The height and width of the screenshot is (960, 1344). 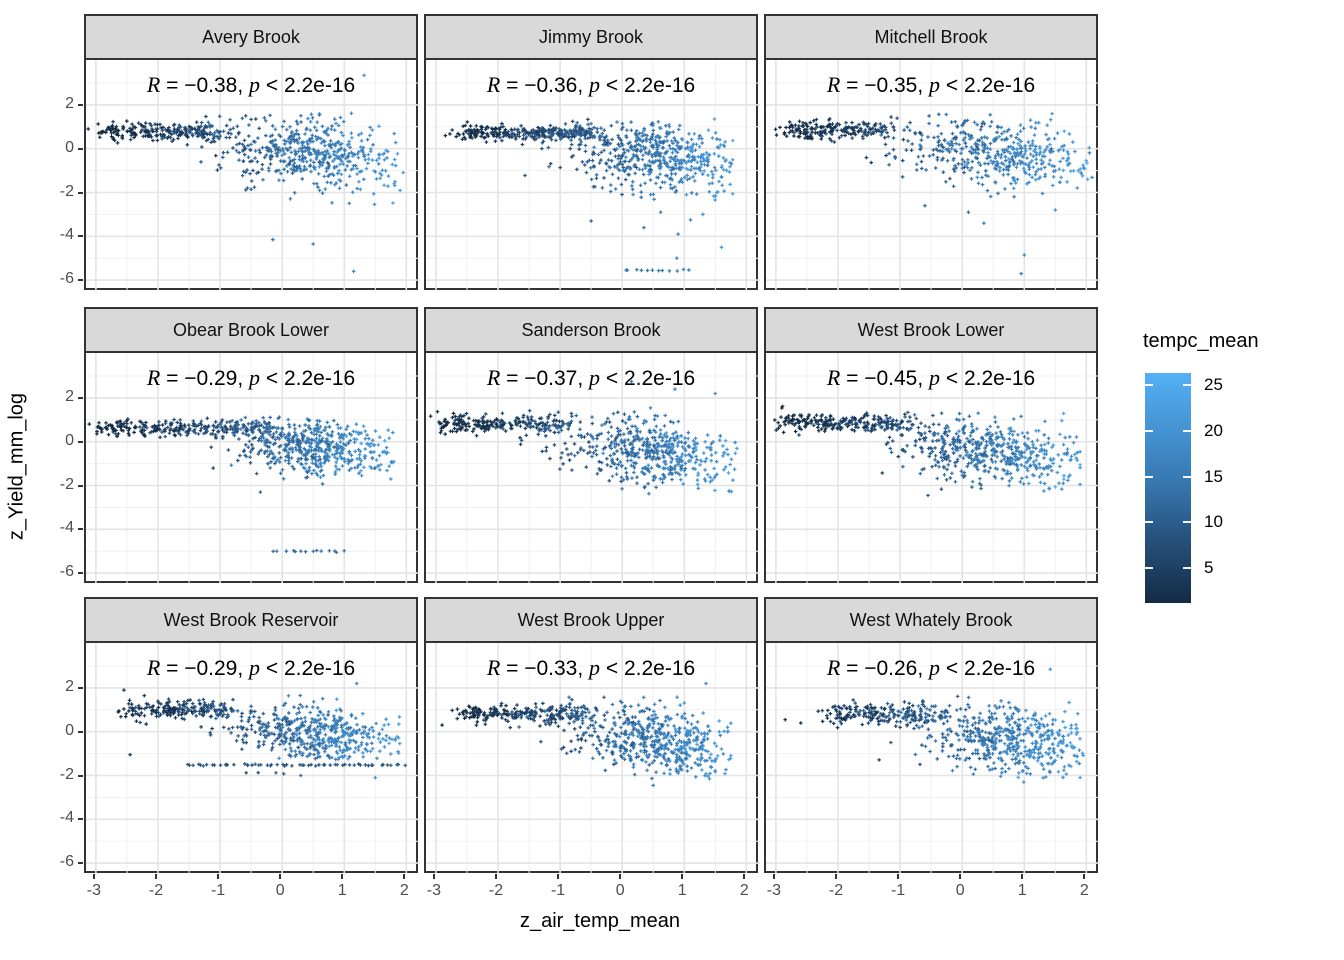 I want to click on facet-obear-brook-lower: Obear Brook Lower R = −0.29, p < 2.2e-16, so click(x=252, y=445).